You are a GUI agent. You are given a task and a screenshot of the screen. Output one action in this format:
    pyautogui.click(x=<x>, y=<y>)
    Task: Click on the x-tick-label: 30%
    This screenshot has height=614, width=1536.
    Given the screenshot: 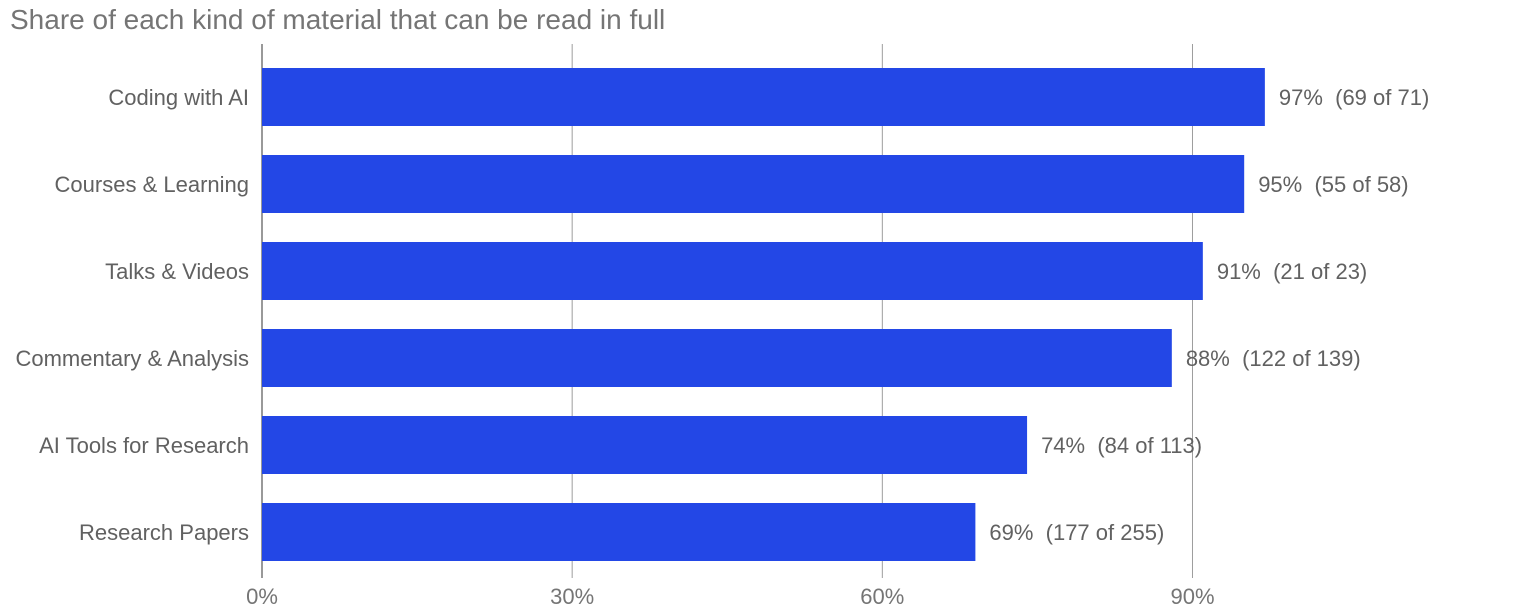 What is the action you would take?
    pyautogui.click(x=572, y=596)
    